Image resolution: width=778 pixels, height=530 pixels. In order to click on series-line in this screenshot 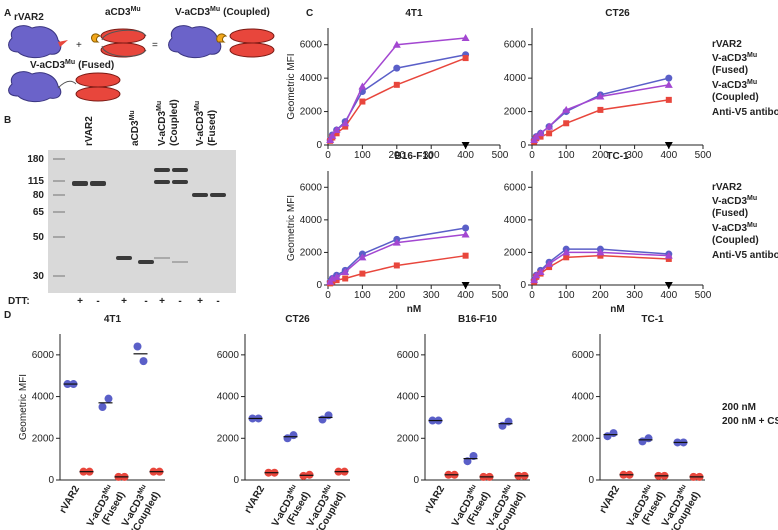, I will do `click(397, 269)`.